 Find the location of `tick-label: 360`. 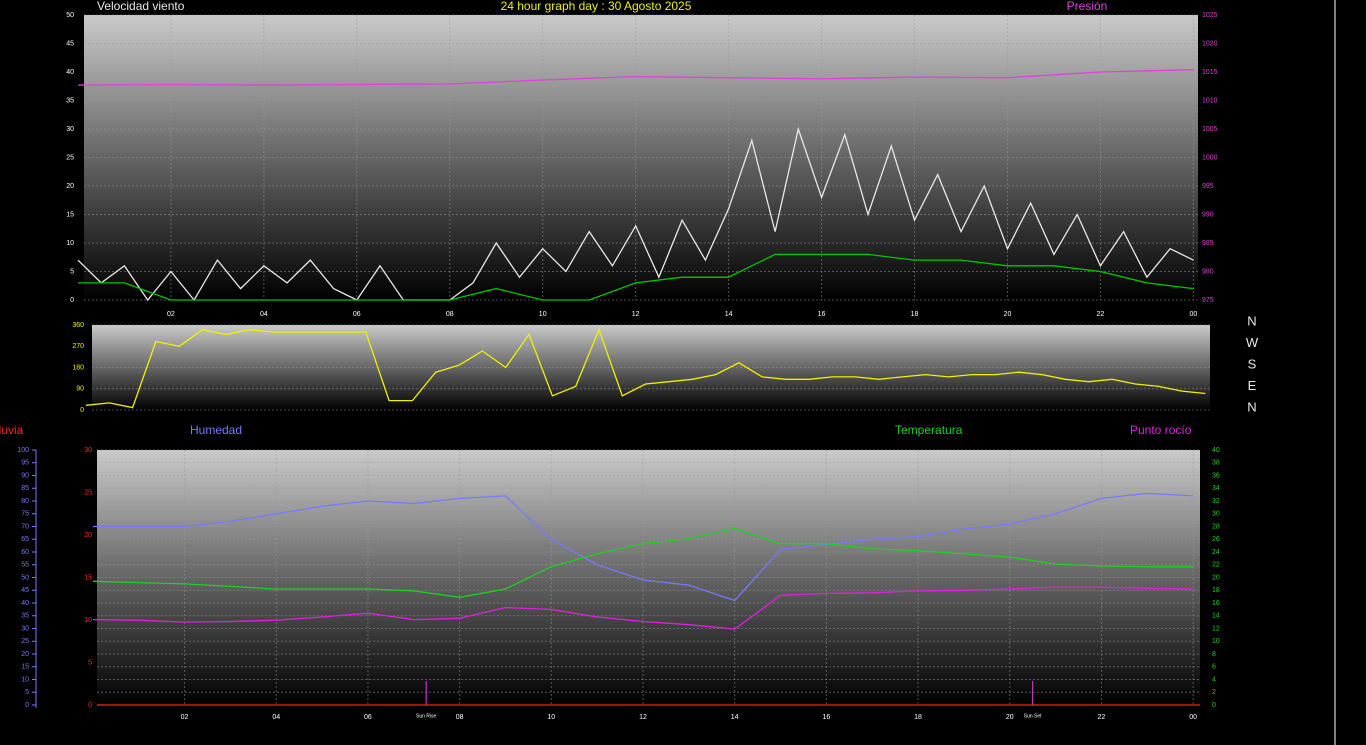

tick-label: 360 is located at coordinates (78, 325).